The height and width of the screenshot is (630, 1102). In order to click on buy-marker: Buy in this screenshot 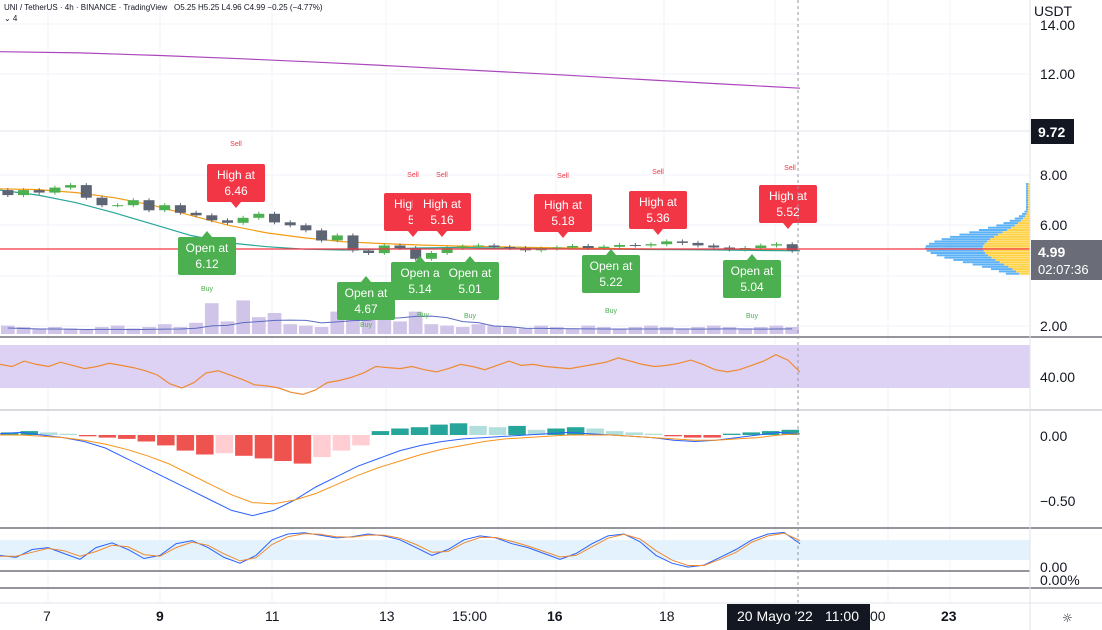, I will do `click(752, 316)`.